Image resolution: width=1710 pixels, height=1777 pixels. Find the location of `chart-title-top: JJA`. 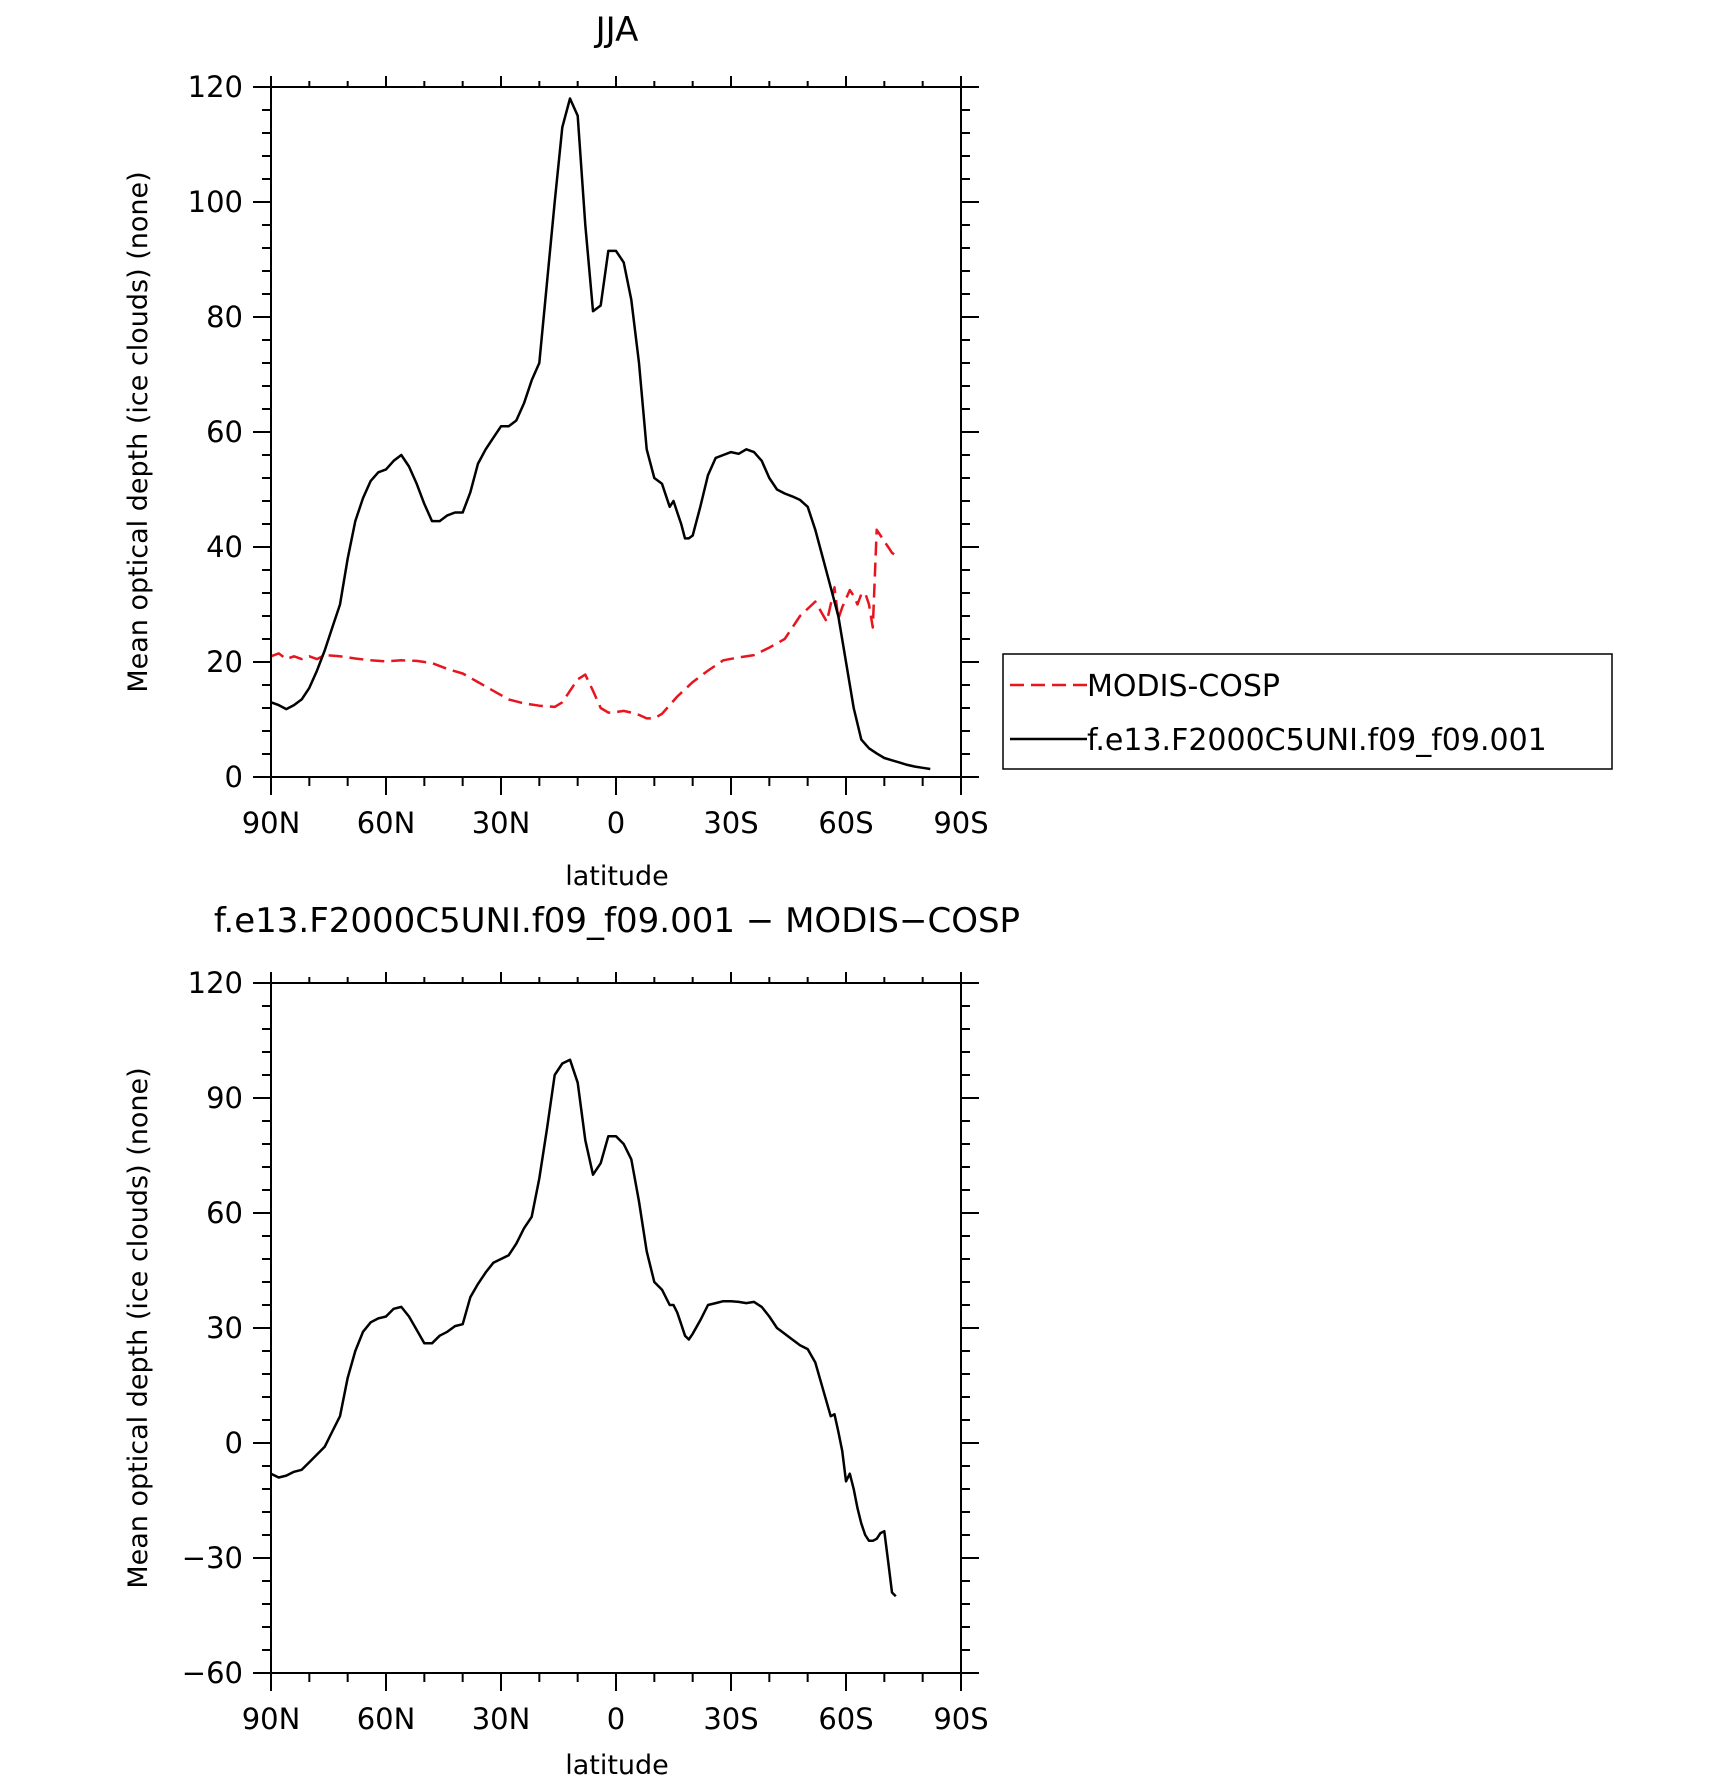

chart-title-top: JJA is located at coordinates (616, 30).